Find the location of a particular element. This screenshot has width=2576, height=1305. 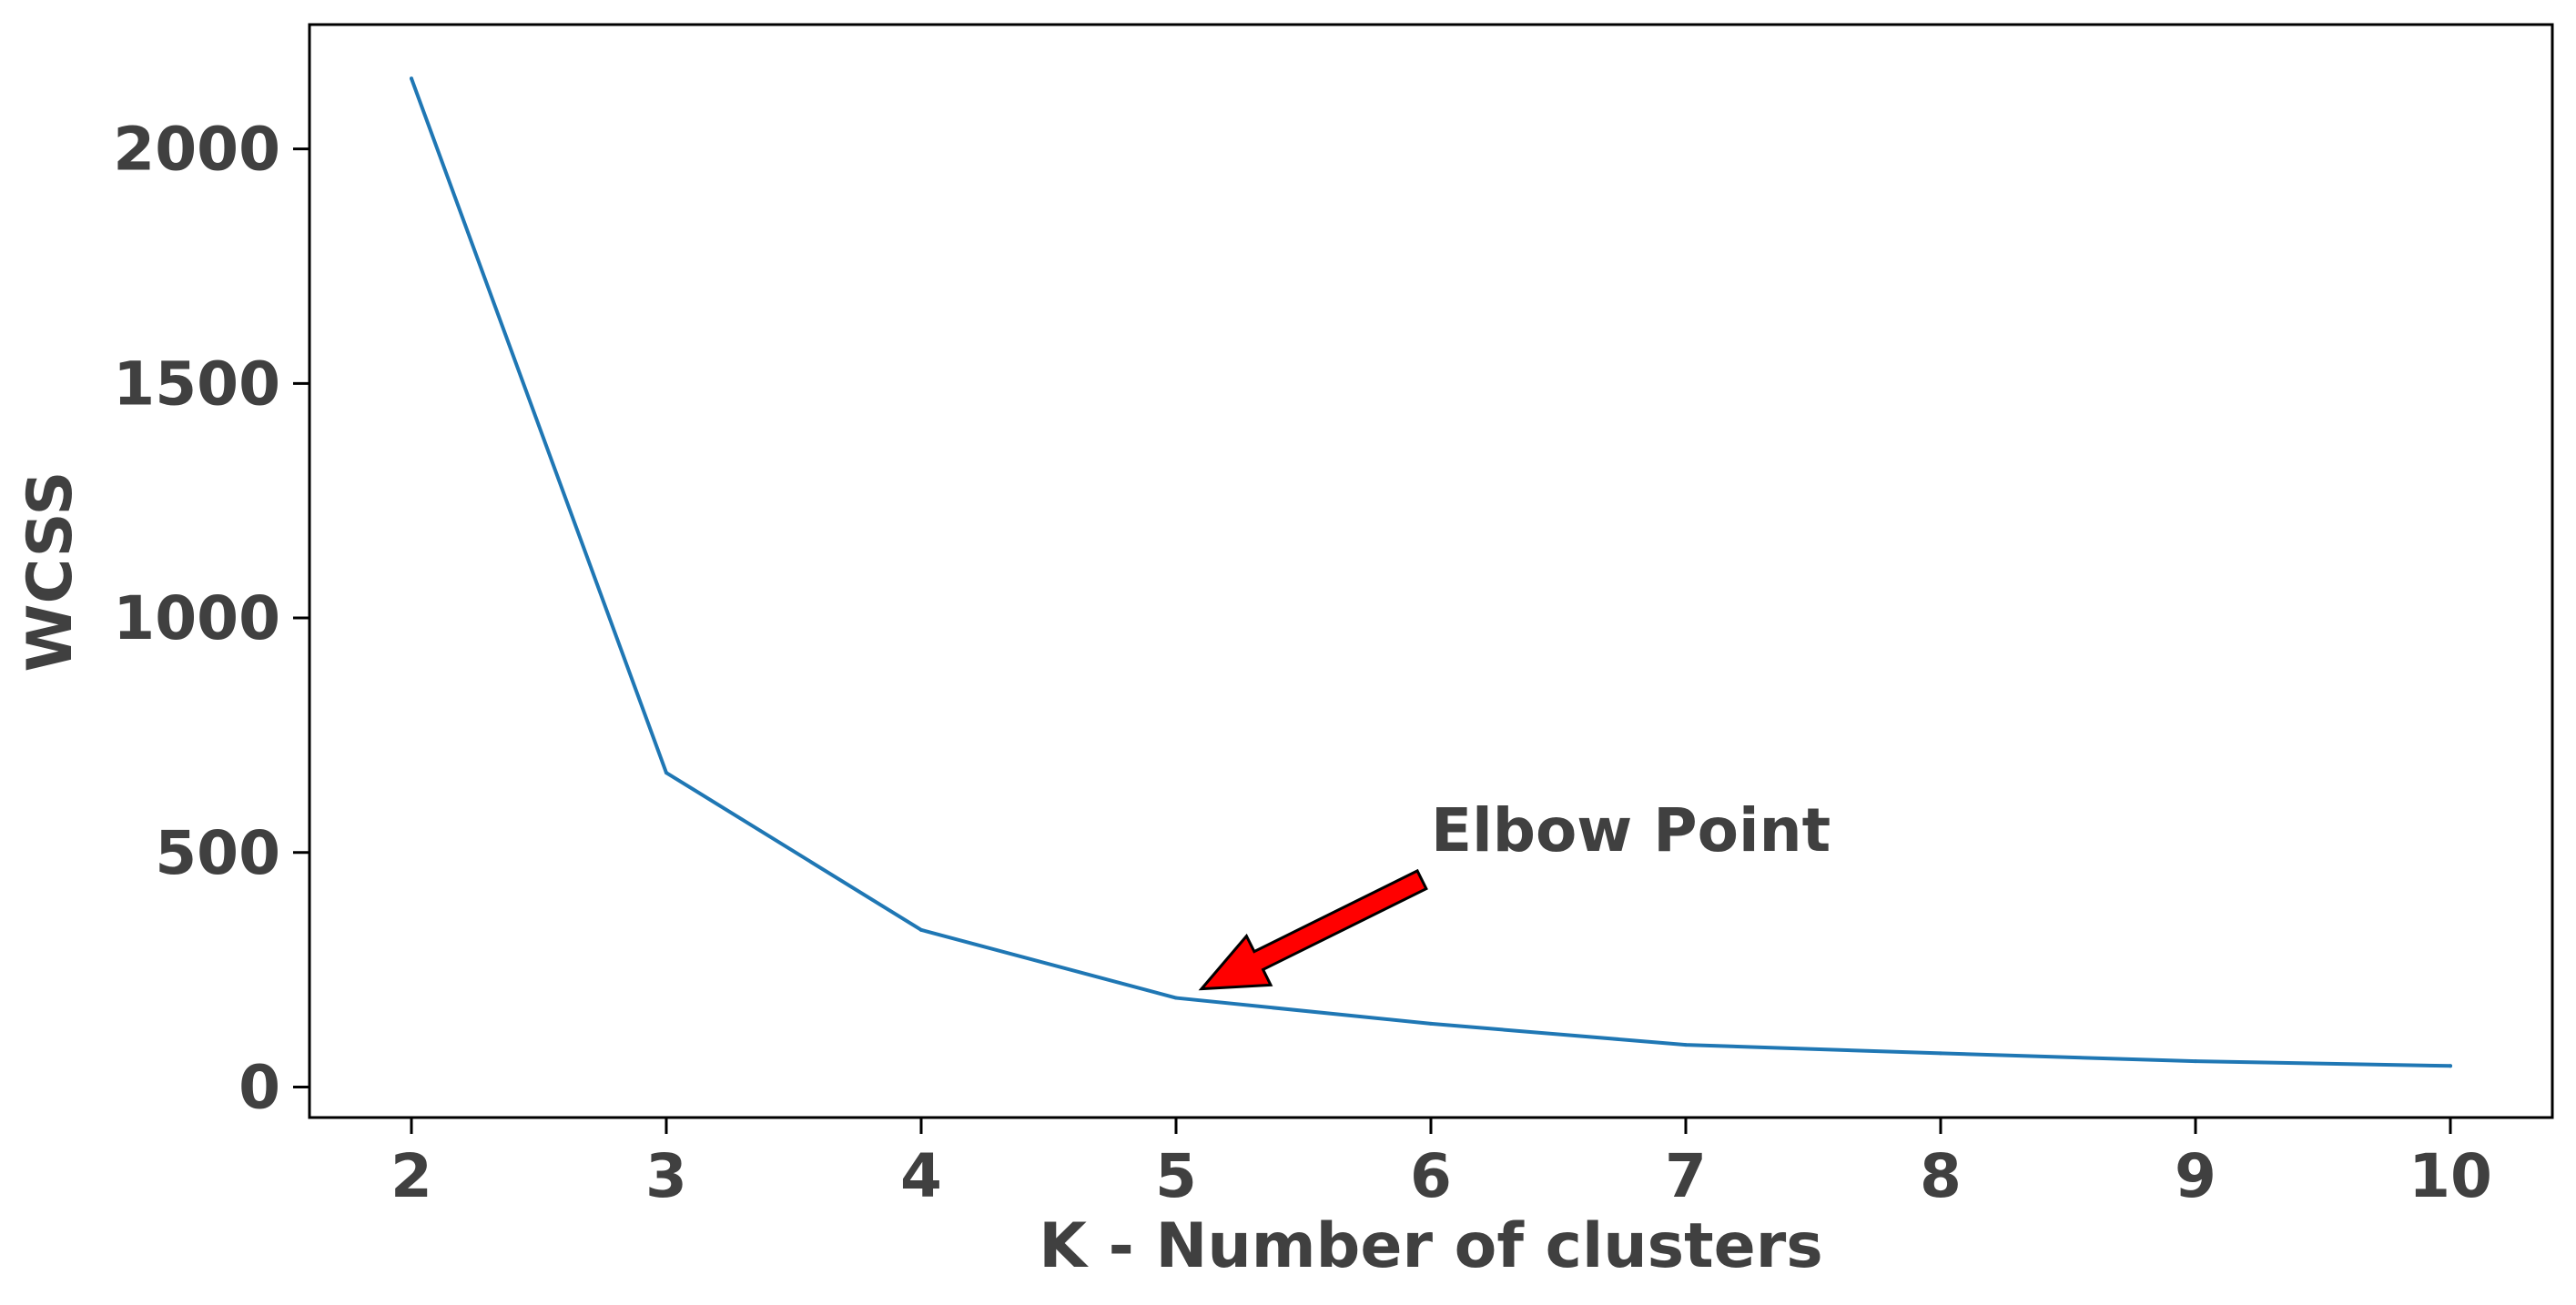

y-tick-label: 2000 is located at coordinates (196, 150).